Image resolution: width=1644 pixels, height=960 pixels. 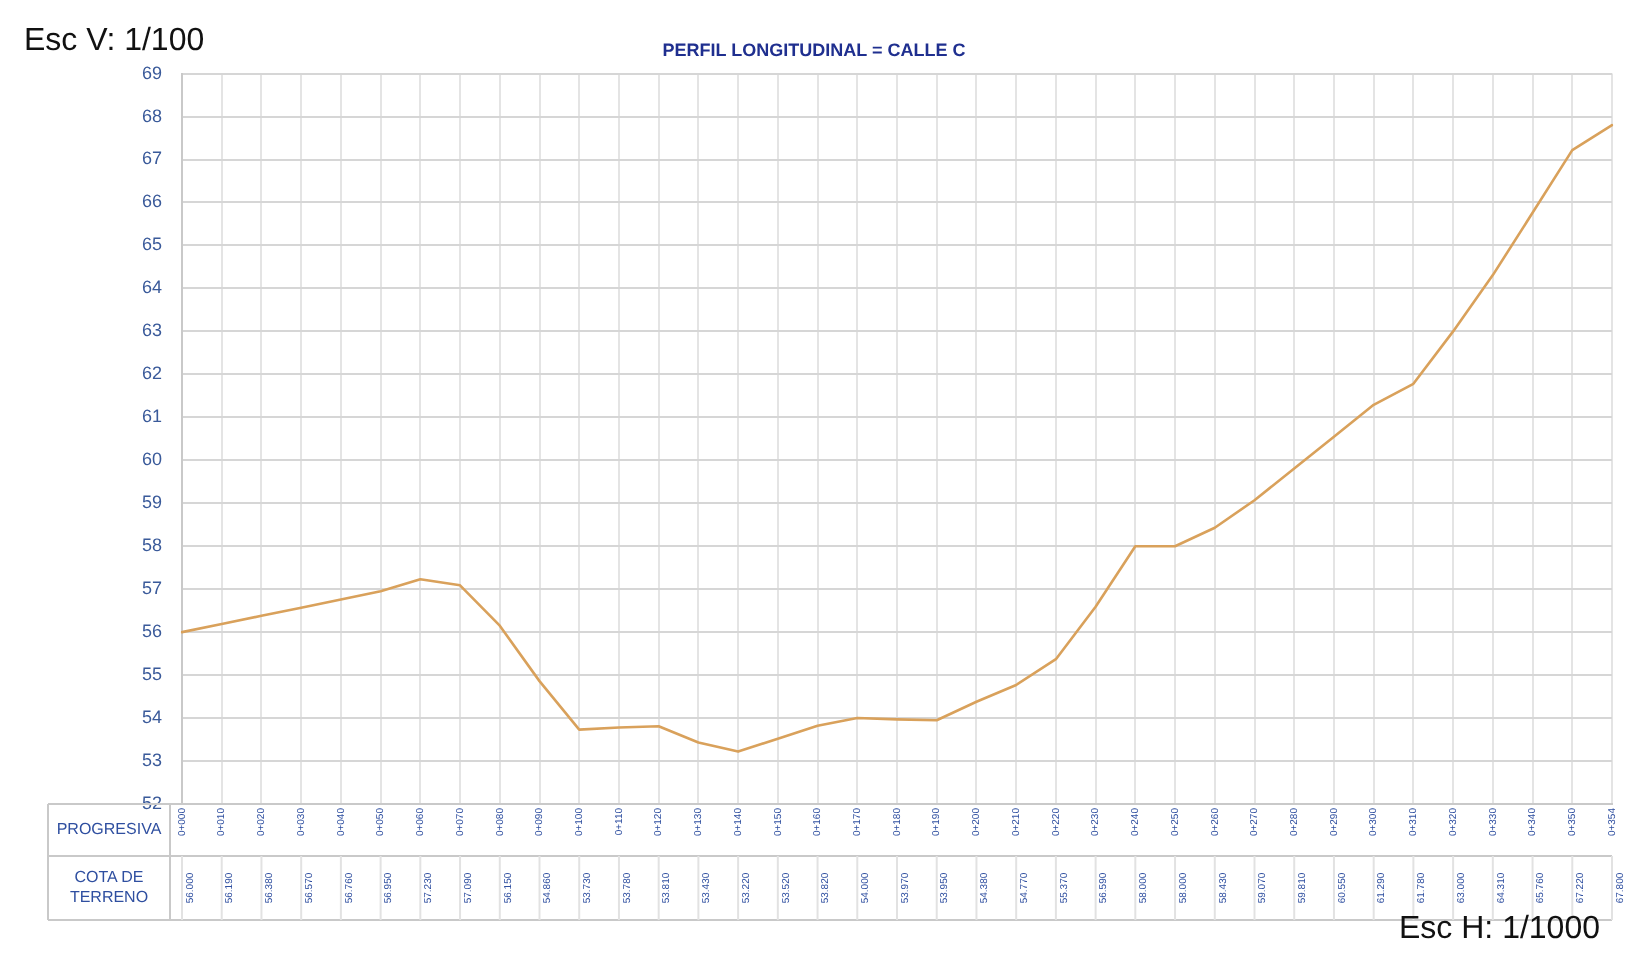 What do you see at coordinates (151, 330) in the screenshot?
I see `y-tick-label: 63` at bounding box center [151, 330].